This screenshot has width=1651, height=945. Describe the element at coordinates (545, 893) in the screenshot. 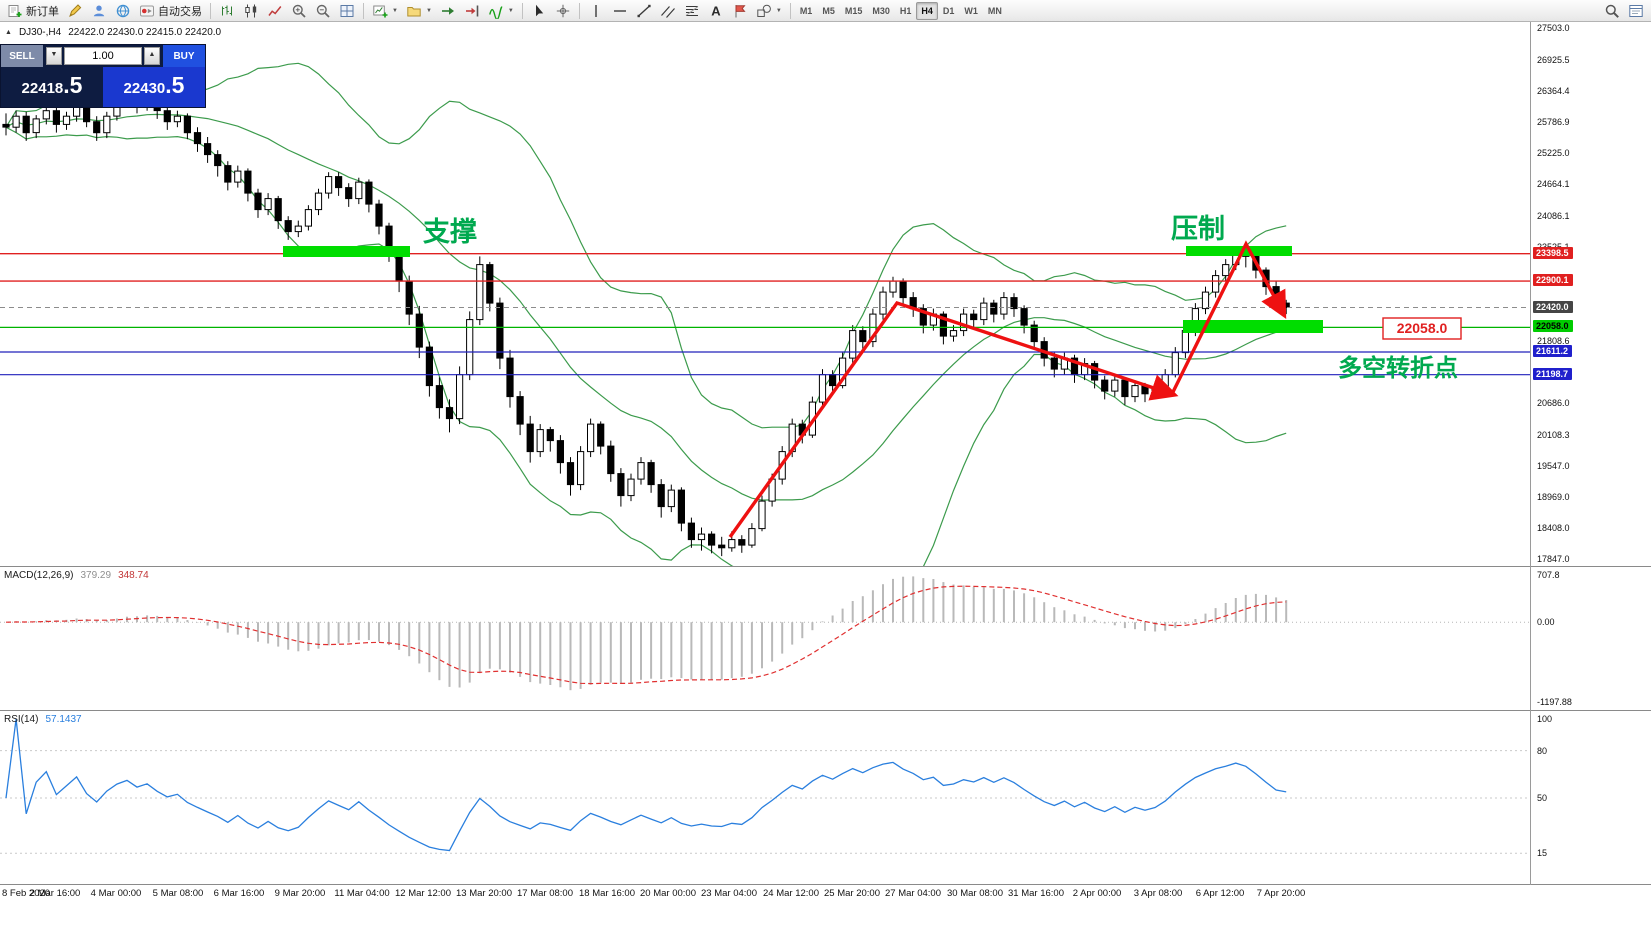

I see `time-axis-label: 17 Mar 08:00` at that location.